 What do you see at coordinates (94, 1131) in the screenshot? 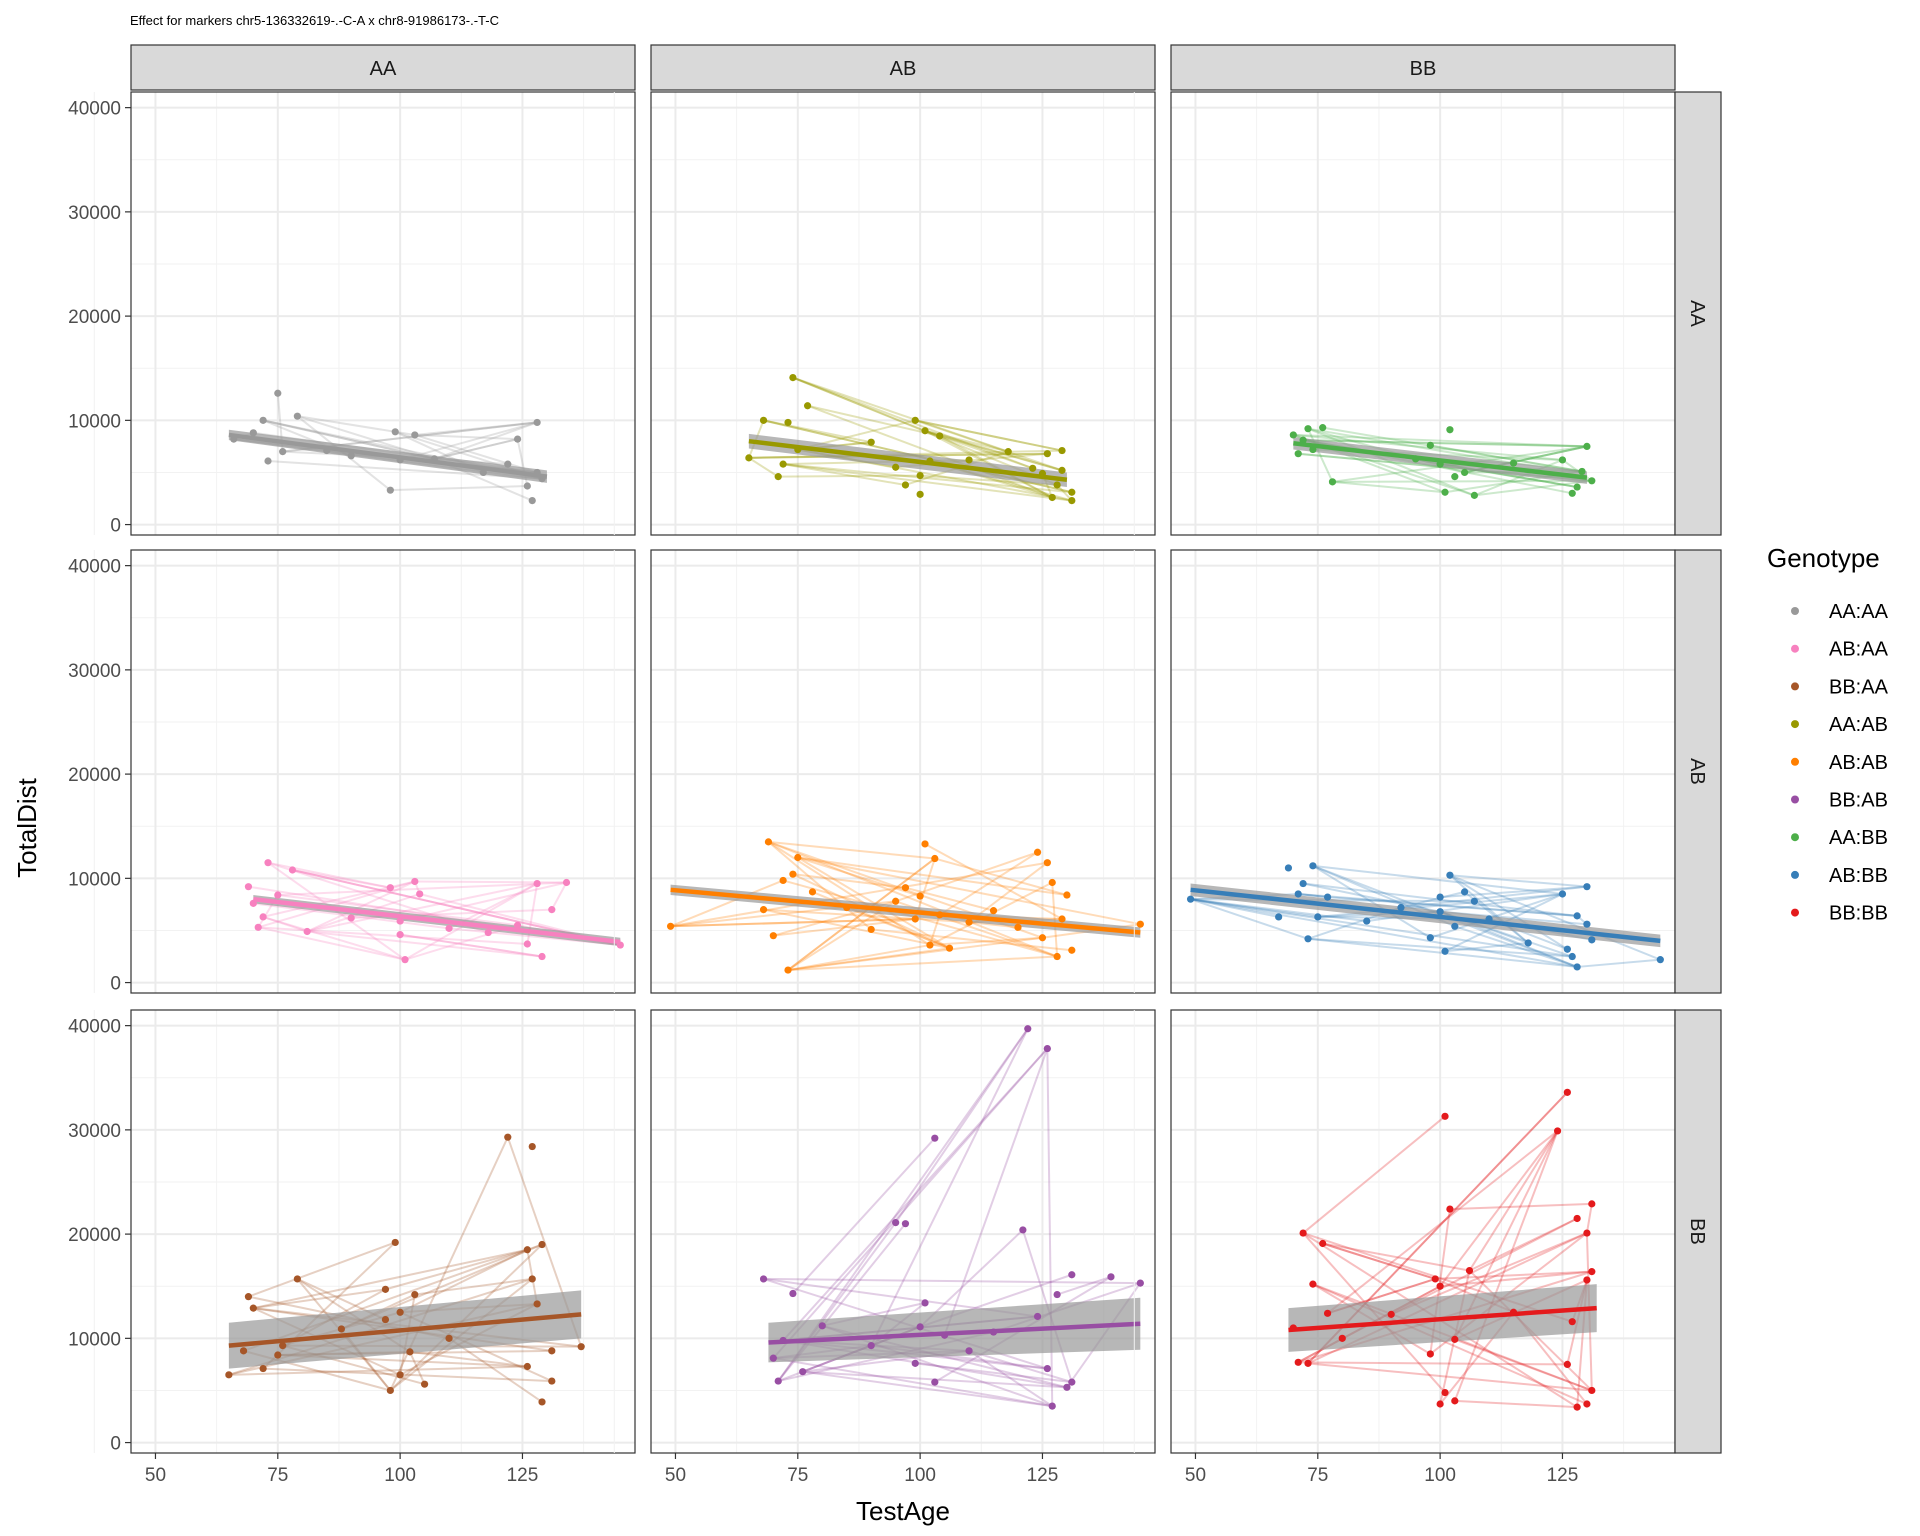
I see `y-tick-label: 30000` at bounding box center [94, 1131].